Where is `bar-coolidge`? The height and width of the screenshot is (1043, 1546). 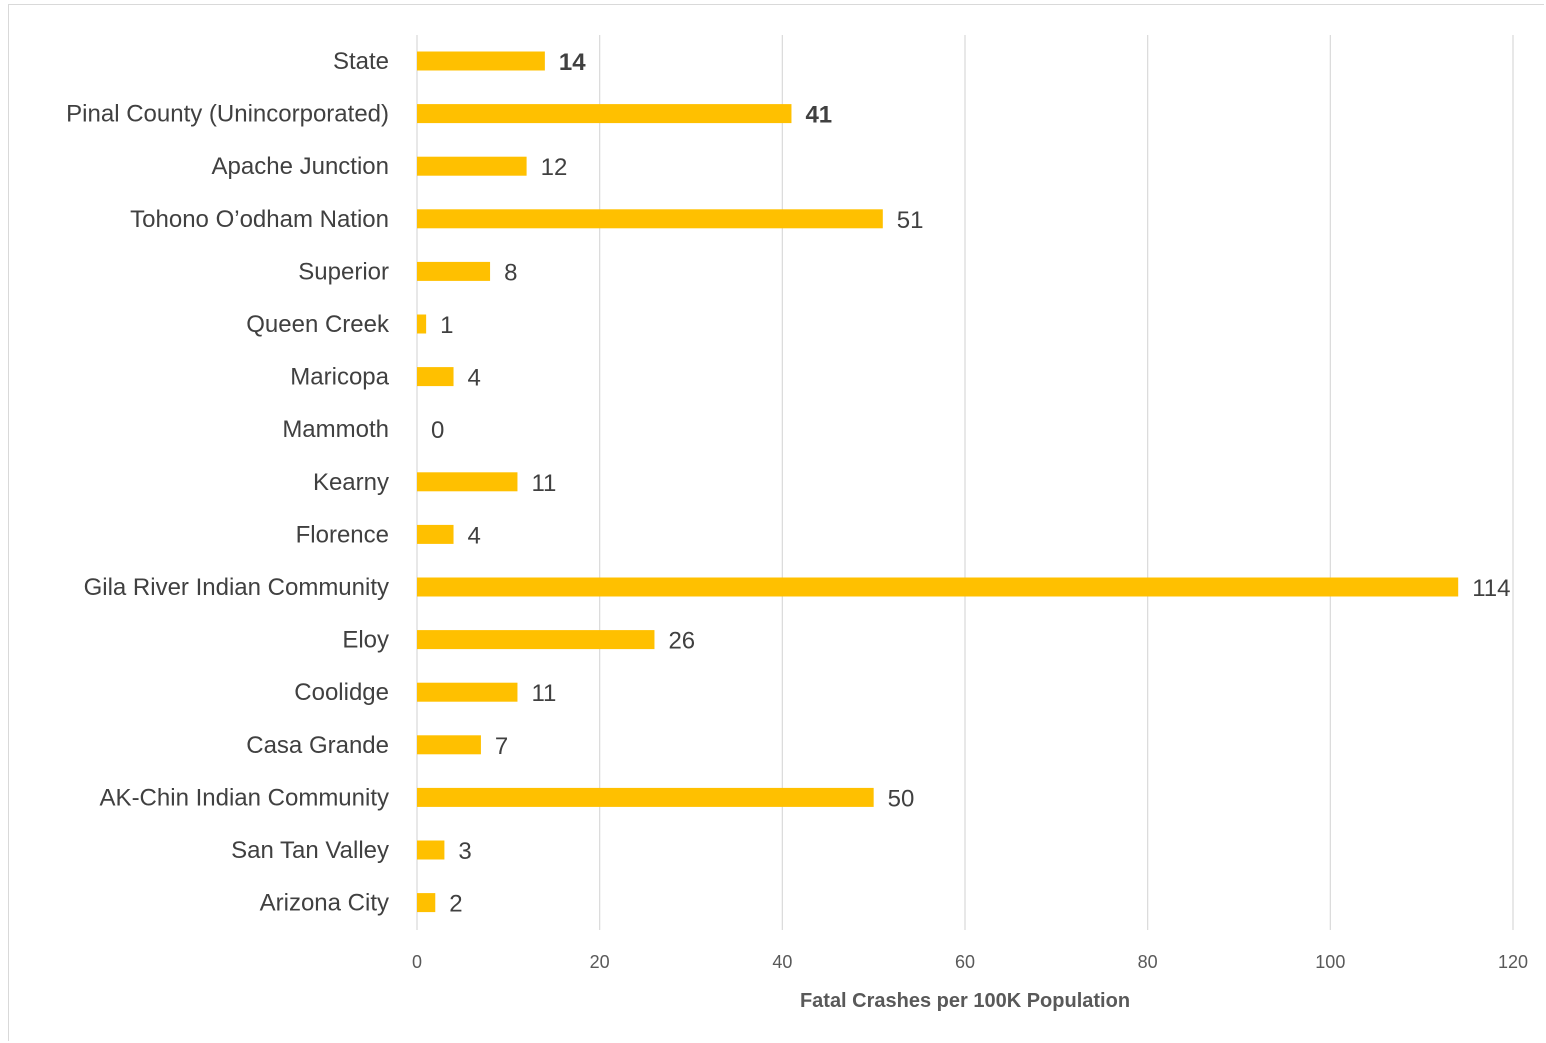
bar-coolidge is located at coordinates (467, 692).